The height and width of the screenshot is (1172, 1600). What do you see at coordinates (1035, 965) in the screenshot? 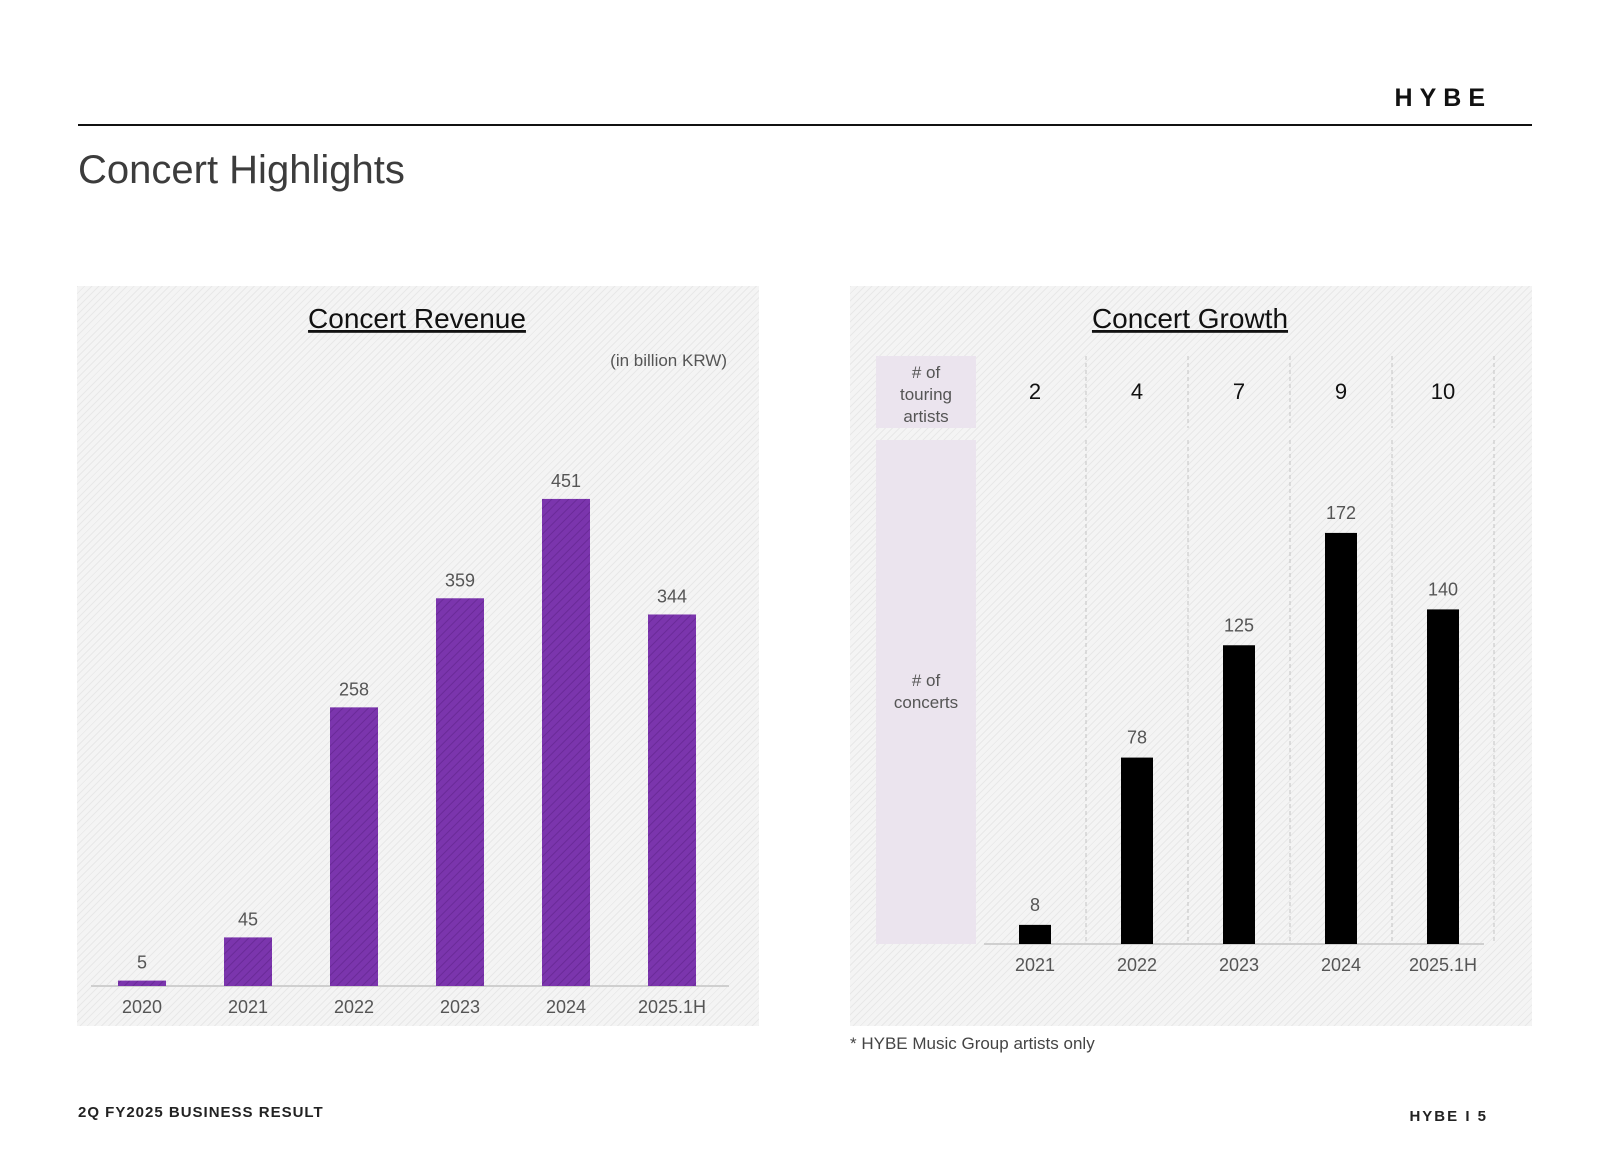
I see `concert-category-label: 2021` at bounding box center [1035, 965].